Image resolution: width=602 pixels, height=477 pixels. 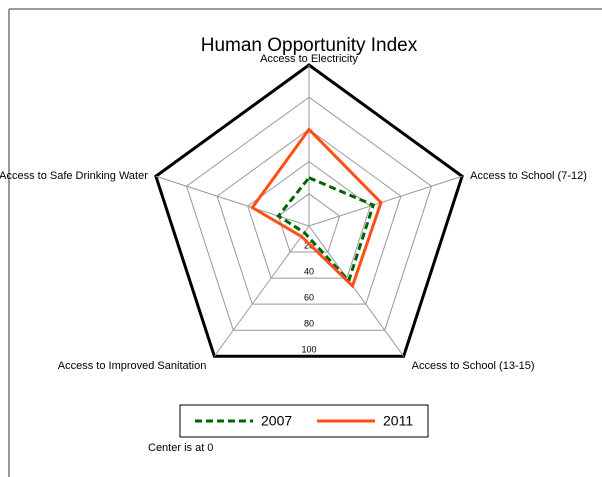 What do you see at coordinates (309, 45) in the screenshot?
I see `chart-title: Human Opportunity Index` at bounding box center [309, 45].